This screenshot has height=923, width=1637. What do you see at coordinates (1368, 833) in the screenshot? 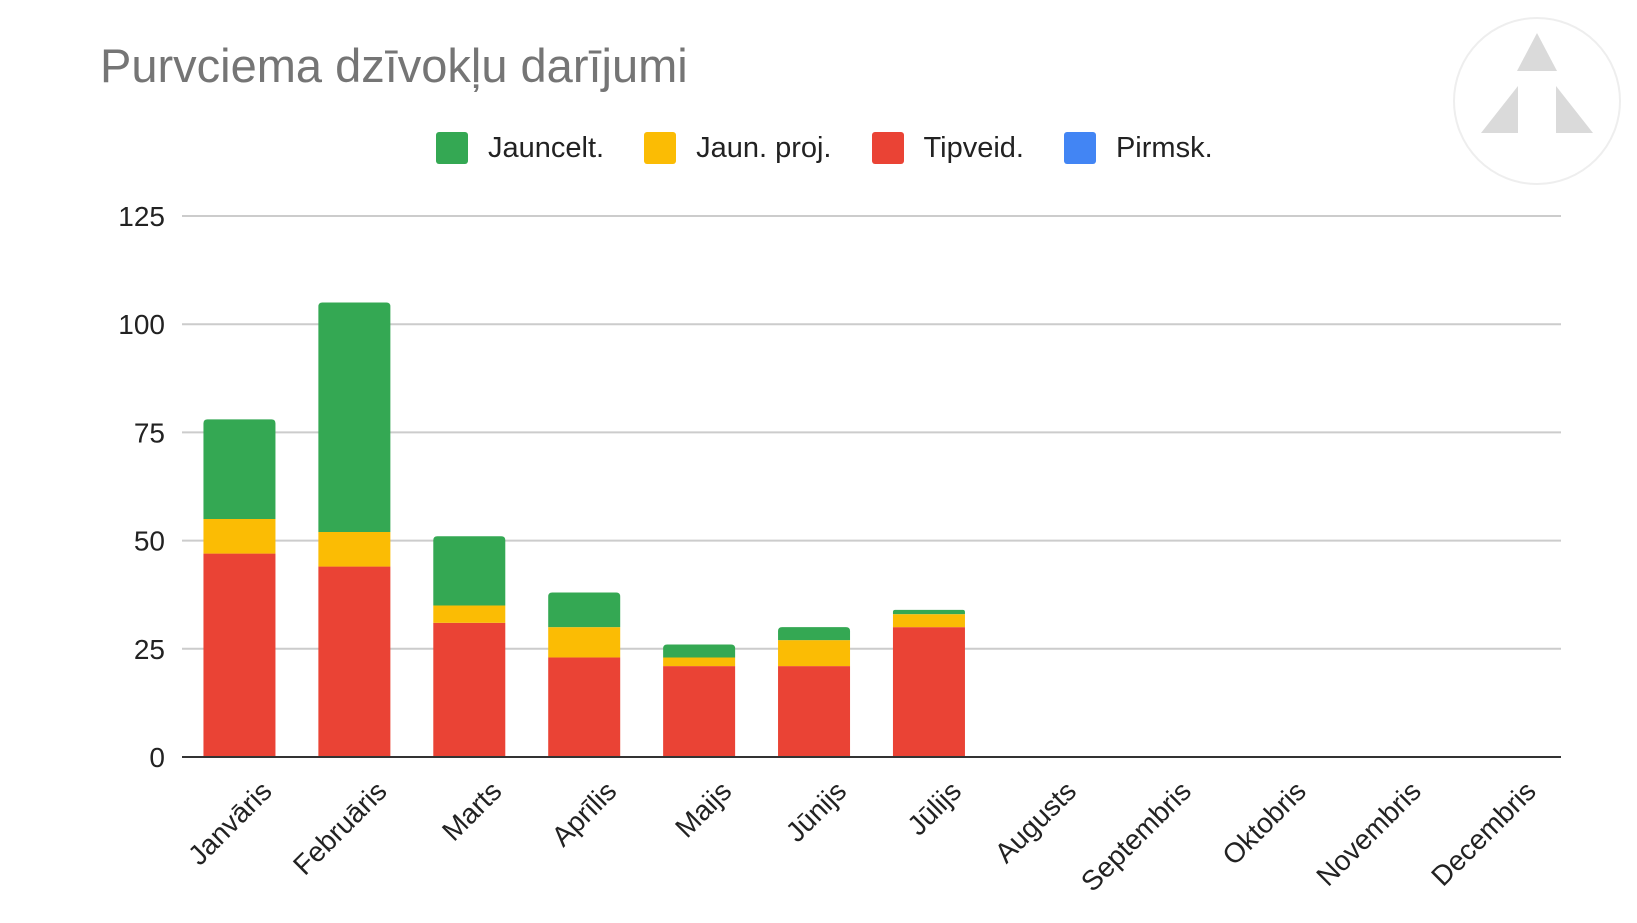
I see `x-tick-label: Novembris` at bounding box center [1368, 833].